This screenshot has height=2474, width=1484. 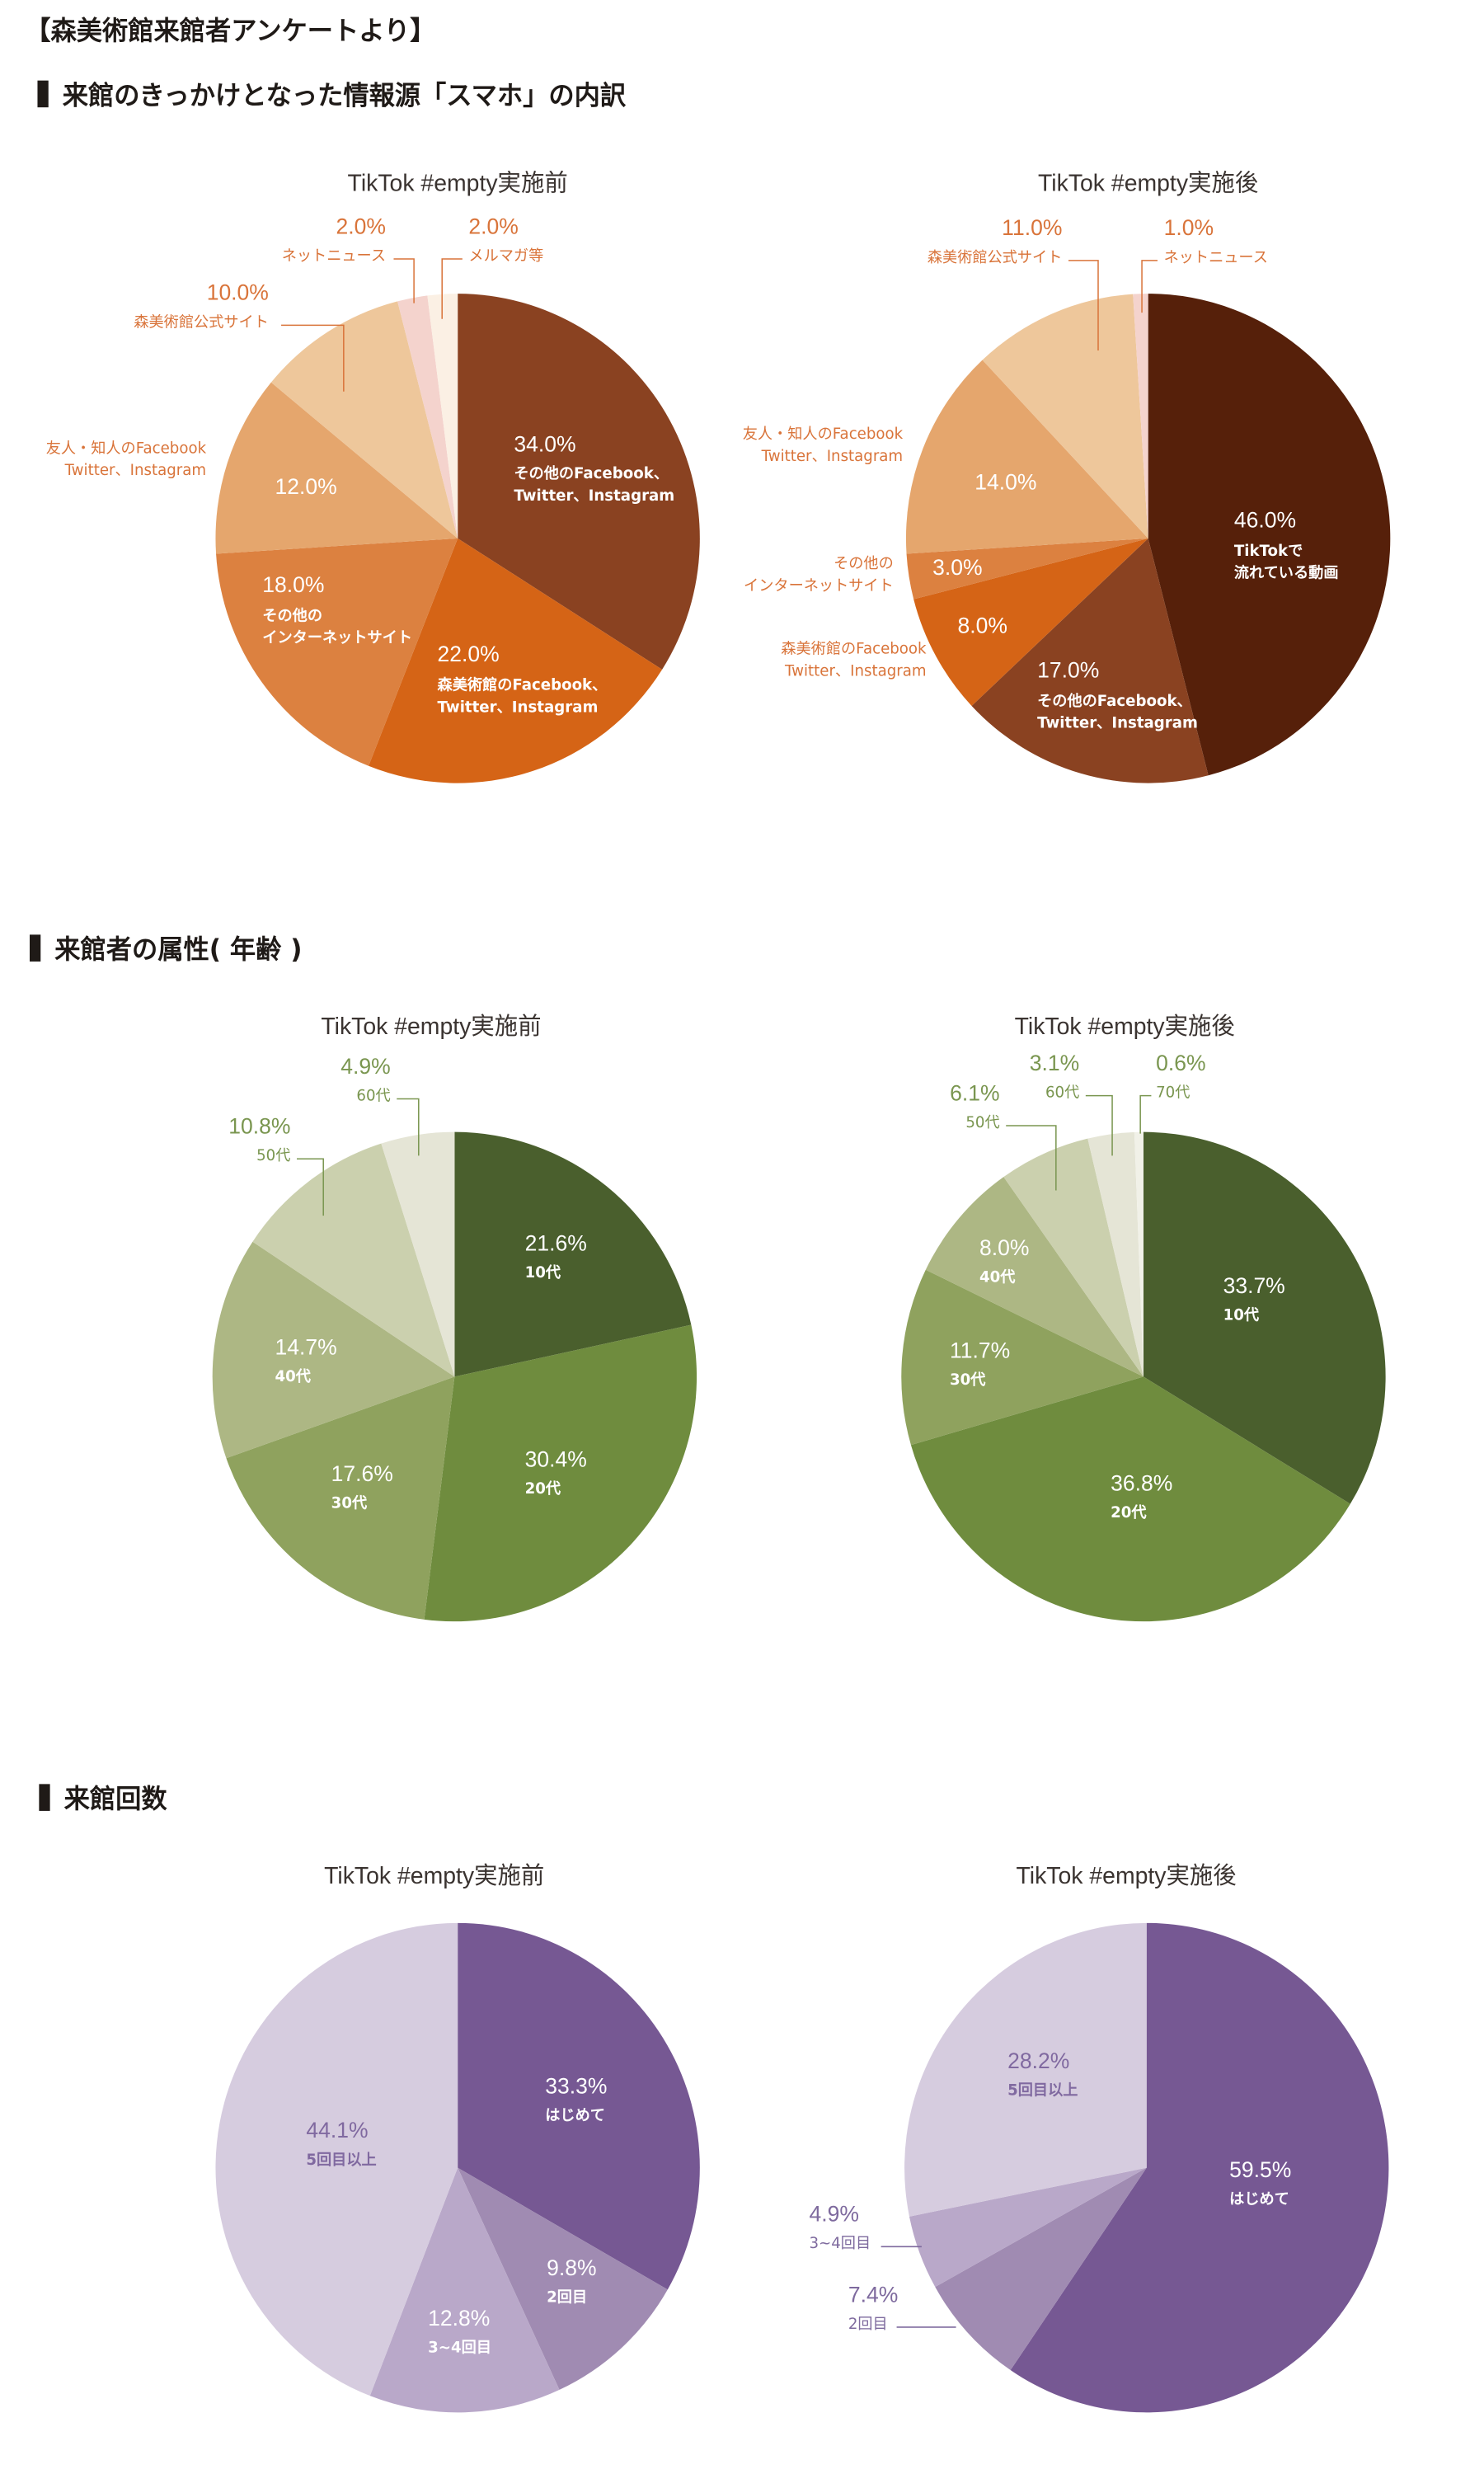 What do you see at coordinates (1005, 481) in the screenshot?
I see `data-label-percent: 14.0%` at bounding box center [1005, 481].